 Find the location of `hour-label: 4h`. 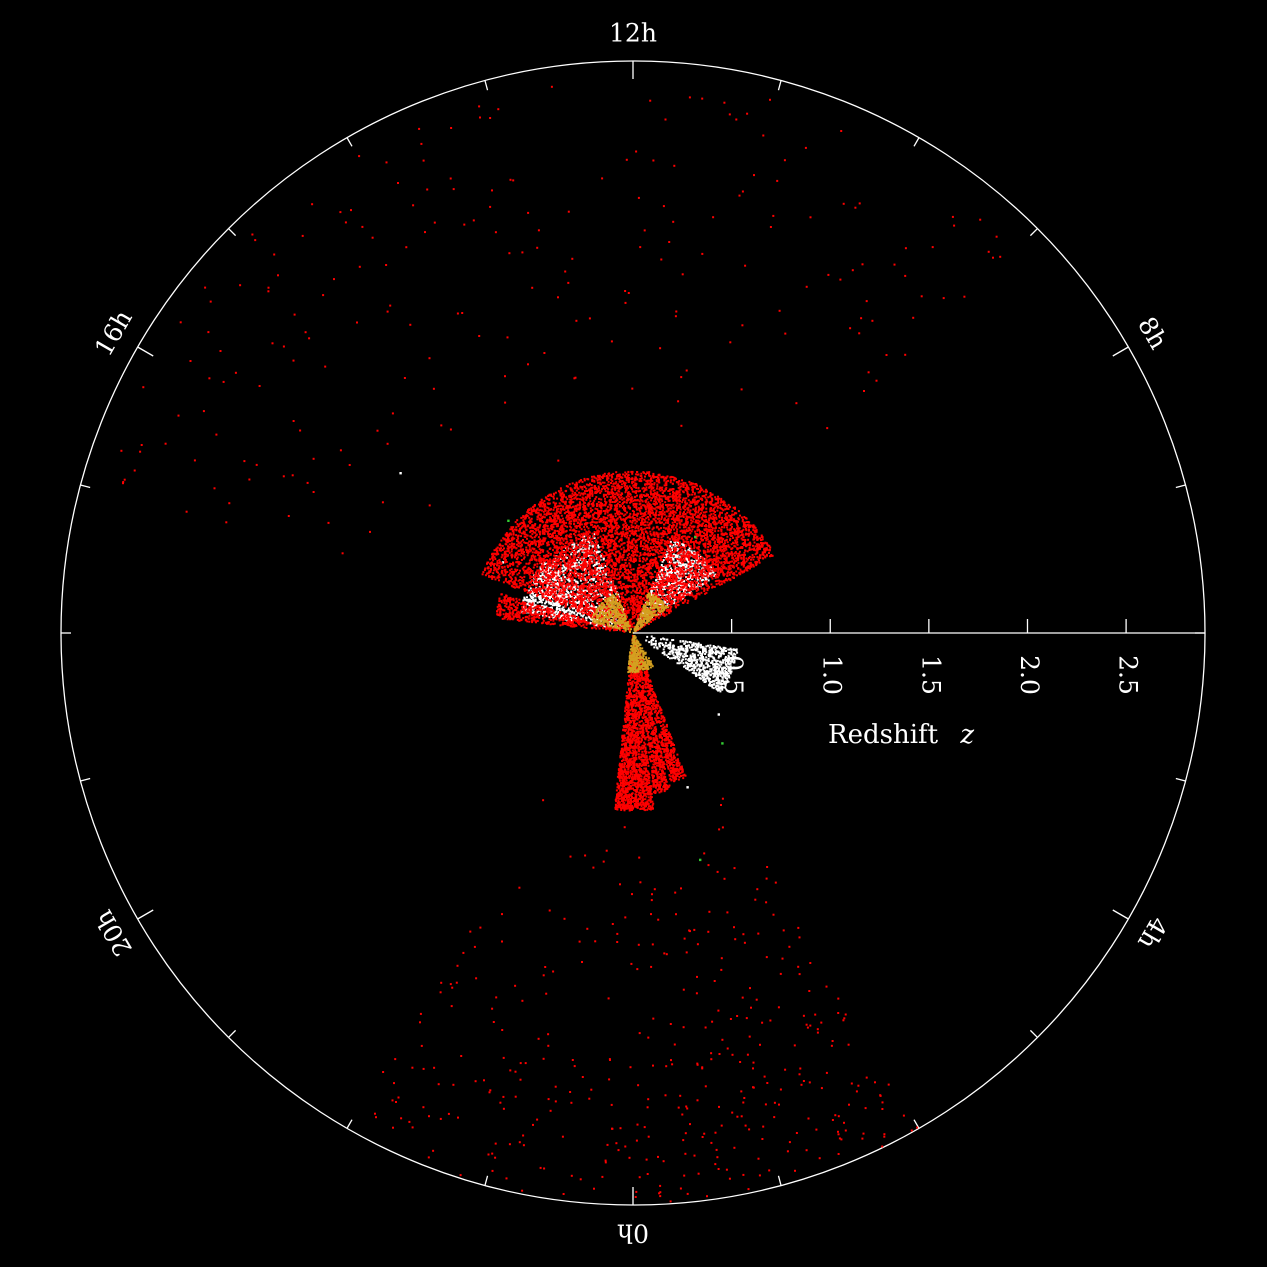

hour-label: 4h is located at coordinates (1152, 933).